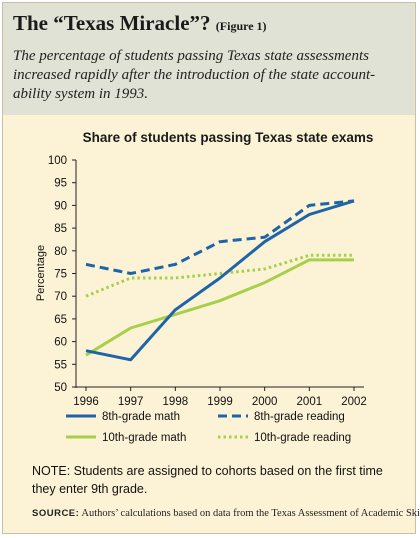  Describe the element at coordinates (41, 273) in the screenshot. I see `y-axis-label: Percentage` at that location.